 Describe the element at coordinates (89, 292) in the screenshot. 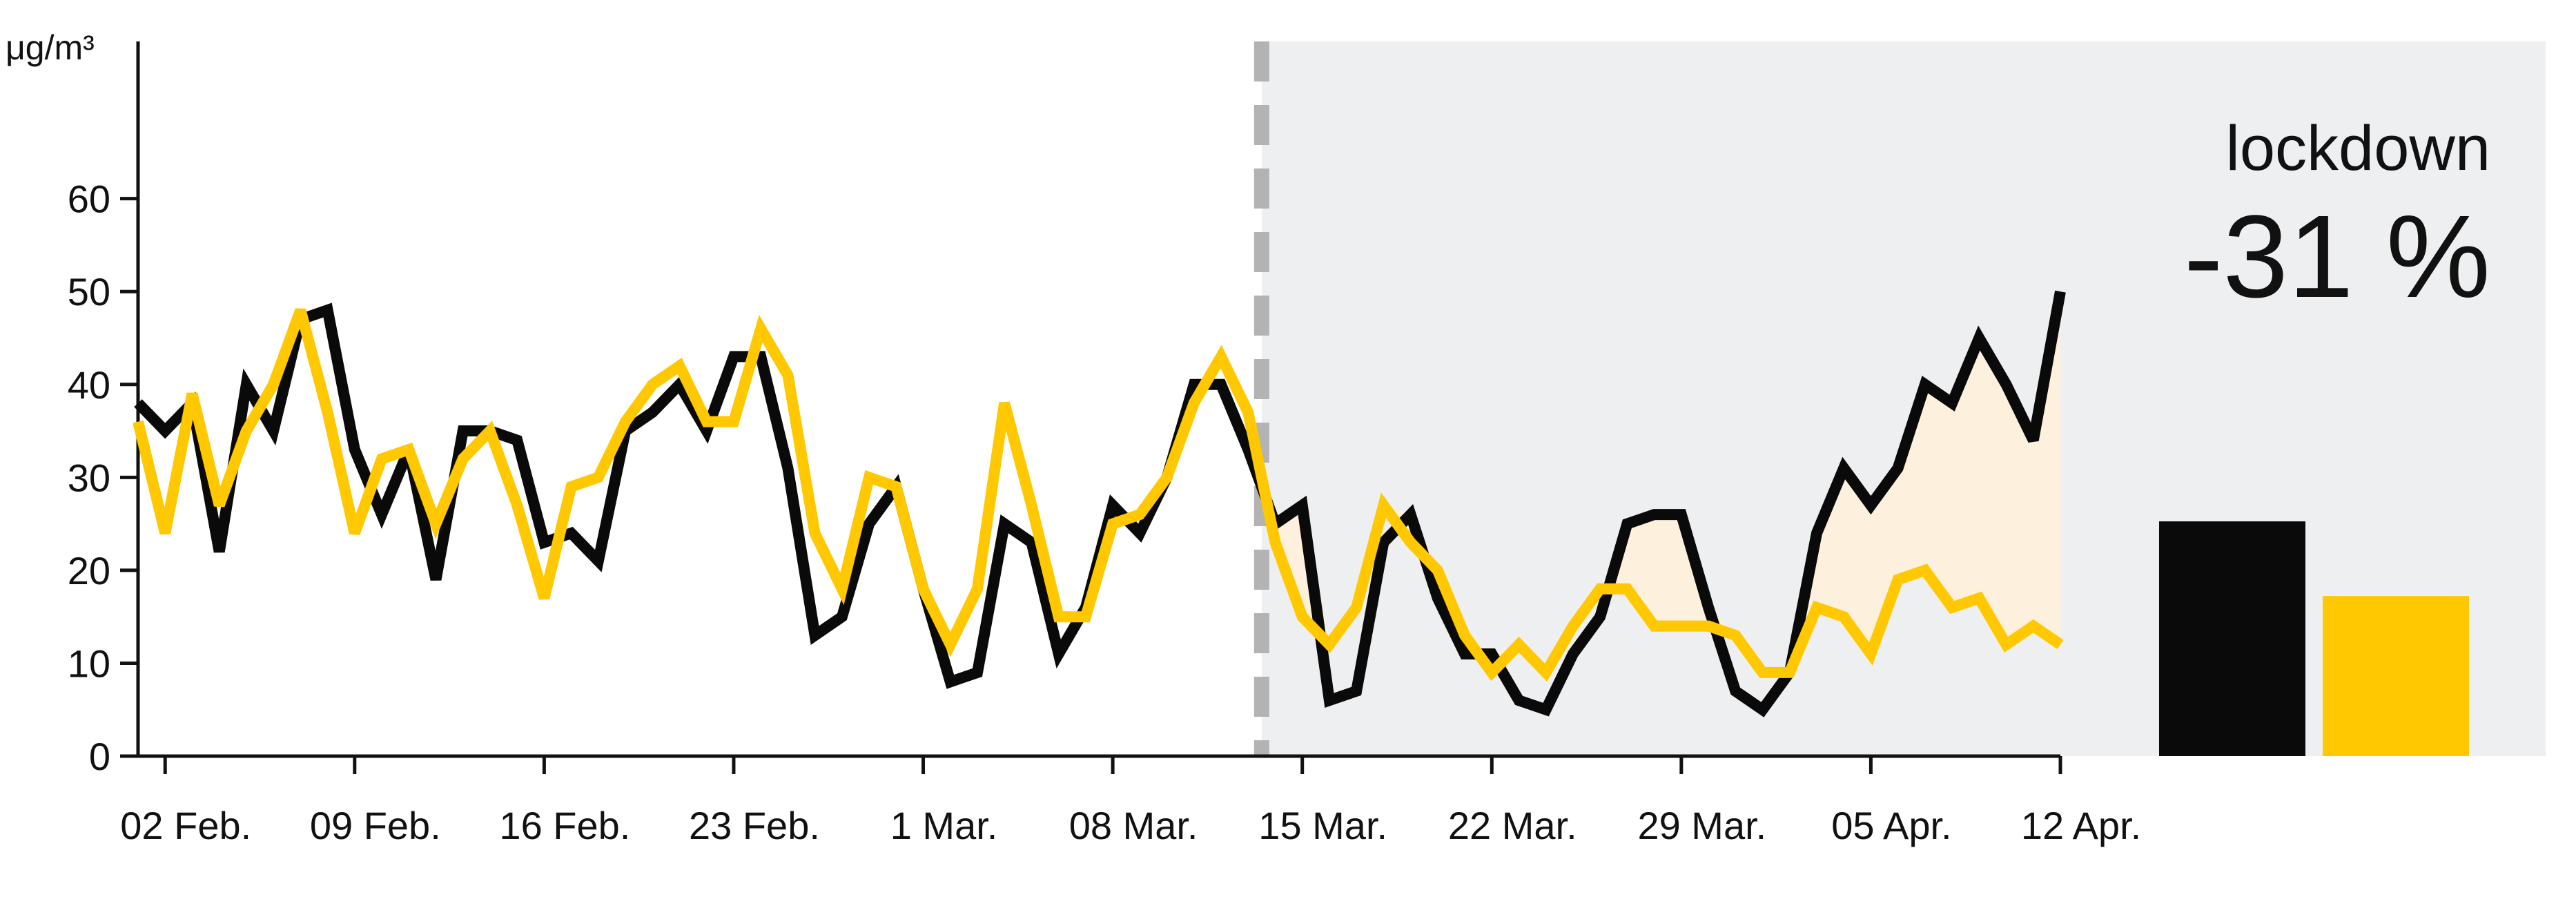

I see `y-tick-label: 50` at that location.